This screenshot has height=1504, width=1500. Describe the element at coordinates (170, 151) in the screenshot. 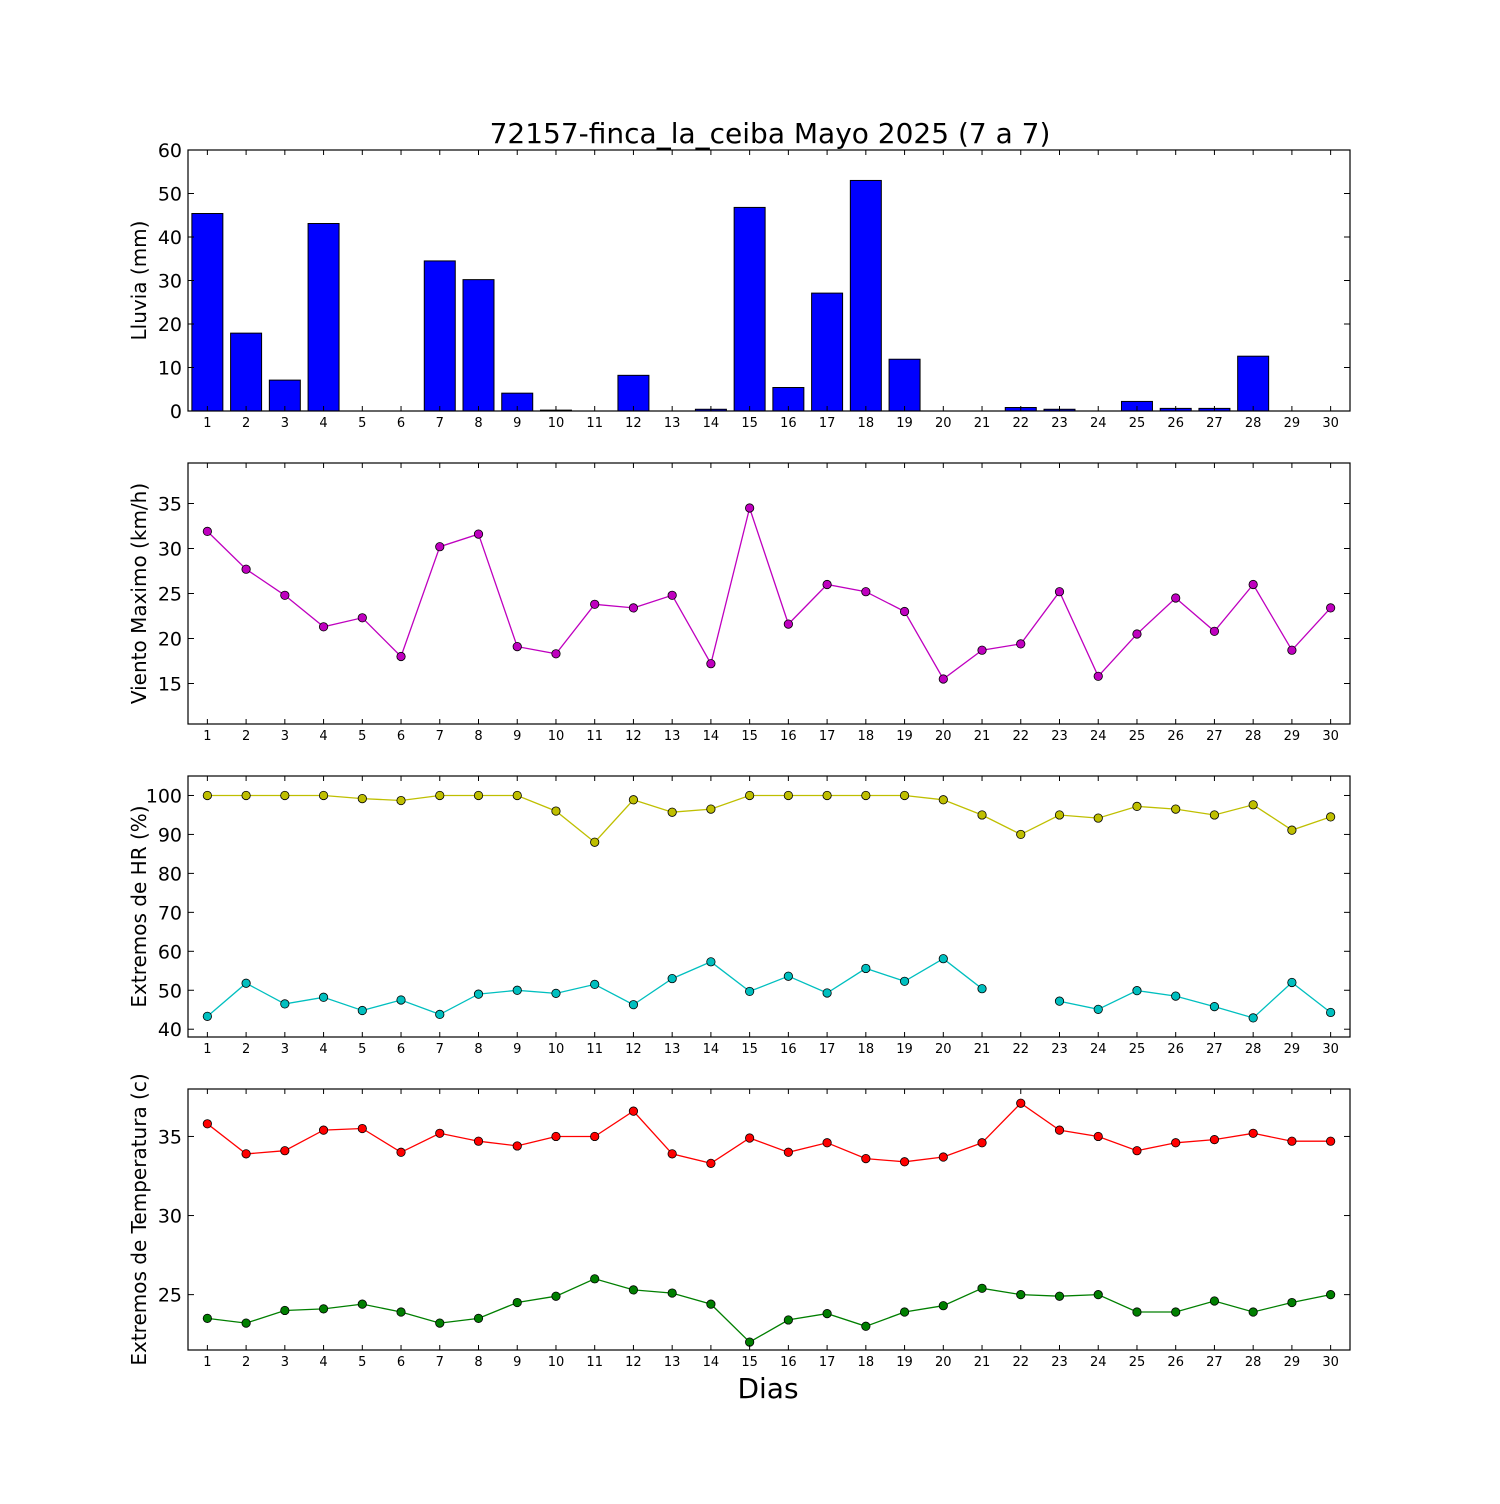

I see `y-tick-label: 60` at that location.